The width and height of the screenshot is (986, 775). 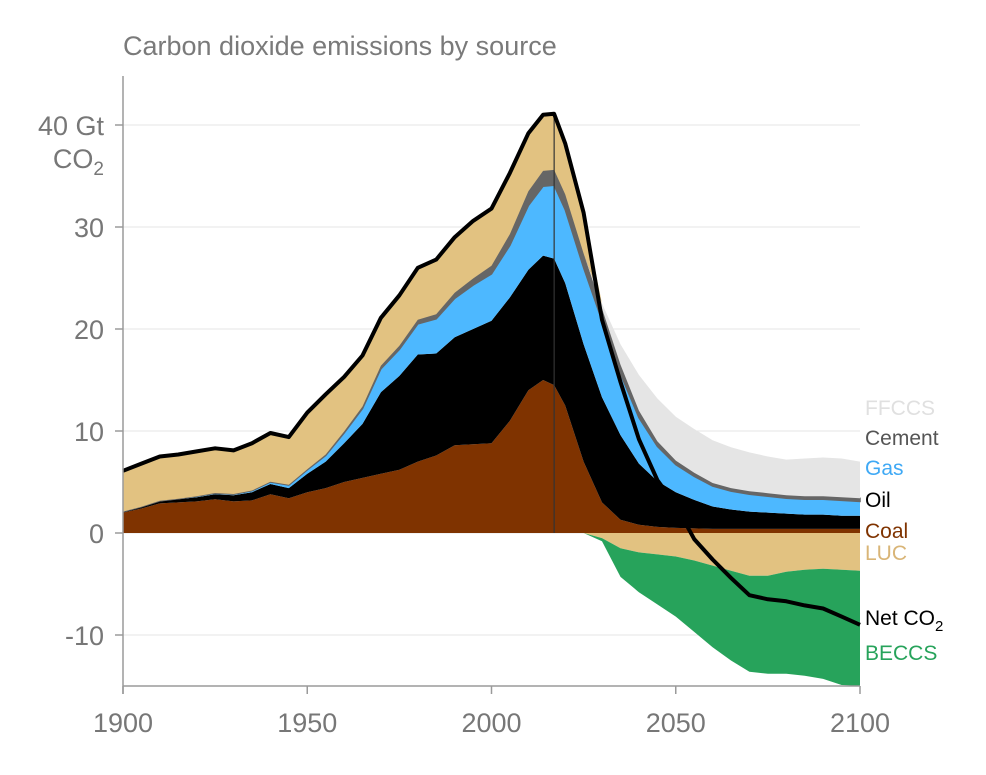 What do you see at coordinates (73, 159) in the screenshot?
I see `y-unit-co: CO` at bounding box center [73, 159].